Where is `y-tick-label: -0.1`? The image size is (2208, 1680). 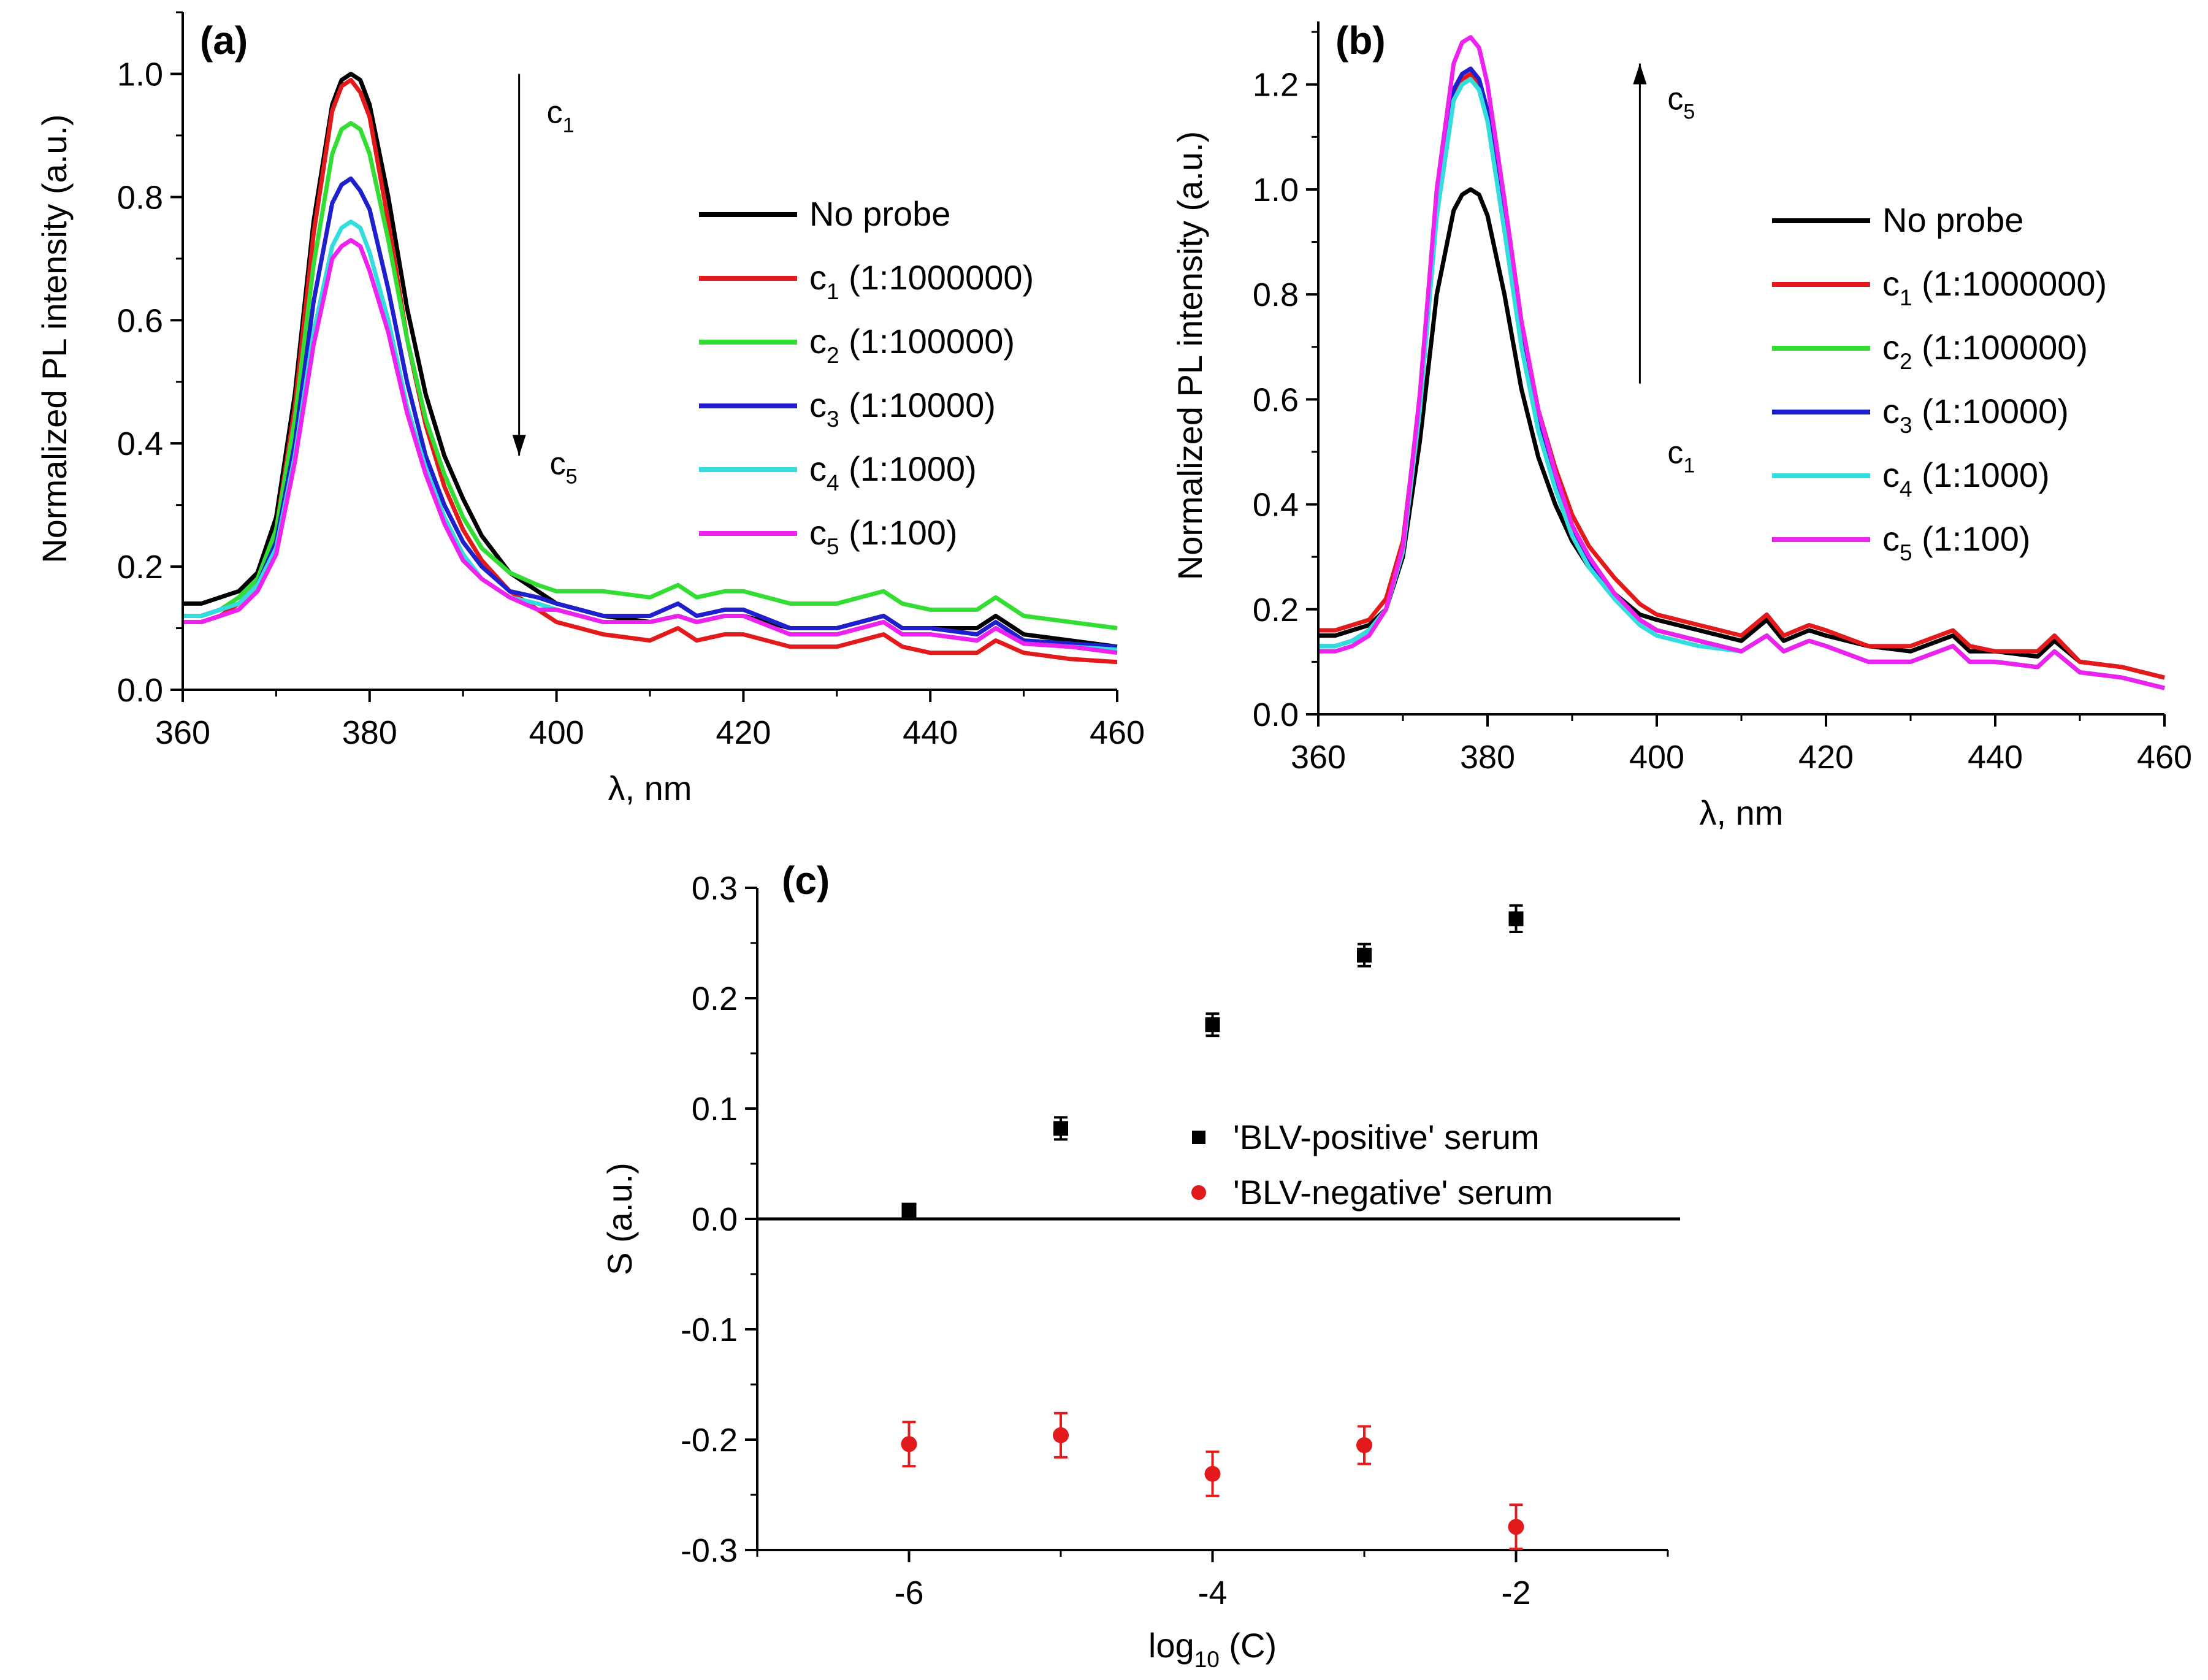 y-tick-label: -0.1 is located at coordinates (709, 1330).